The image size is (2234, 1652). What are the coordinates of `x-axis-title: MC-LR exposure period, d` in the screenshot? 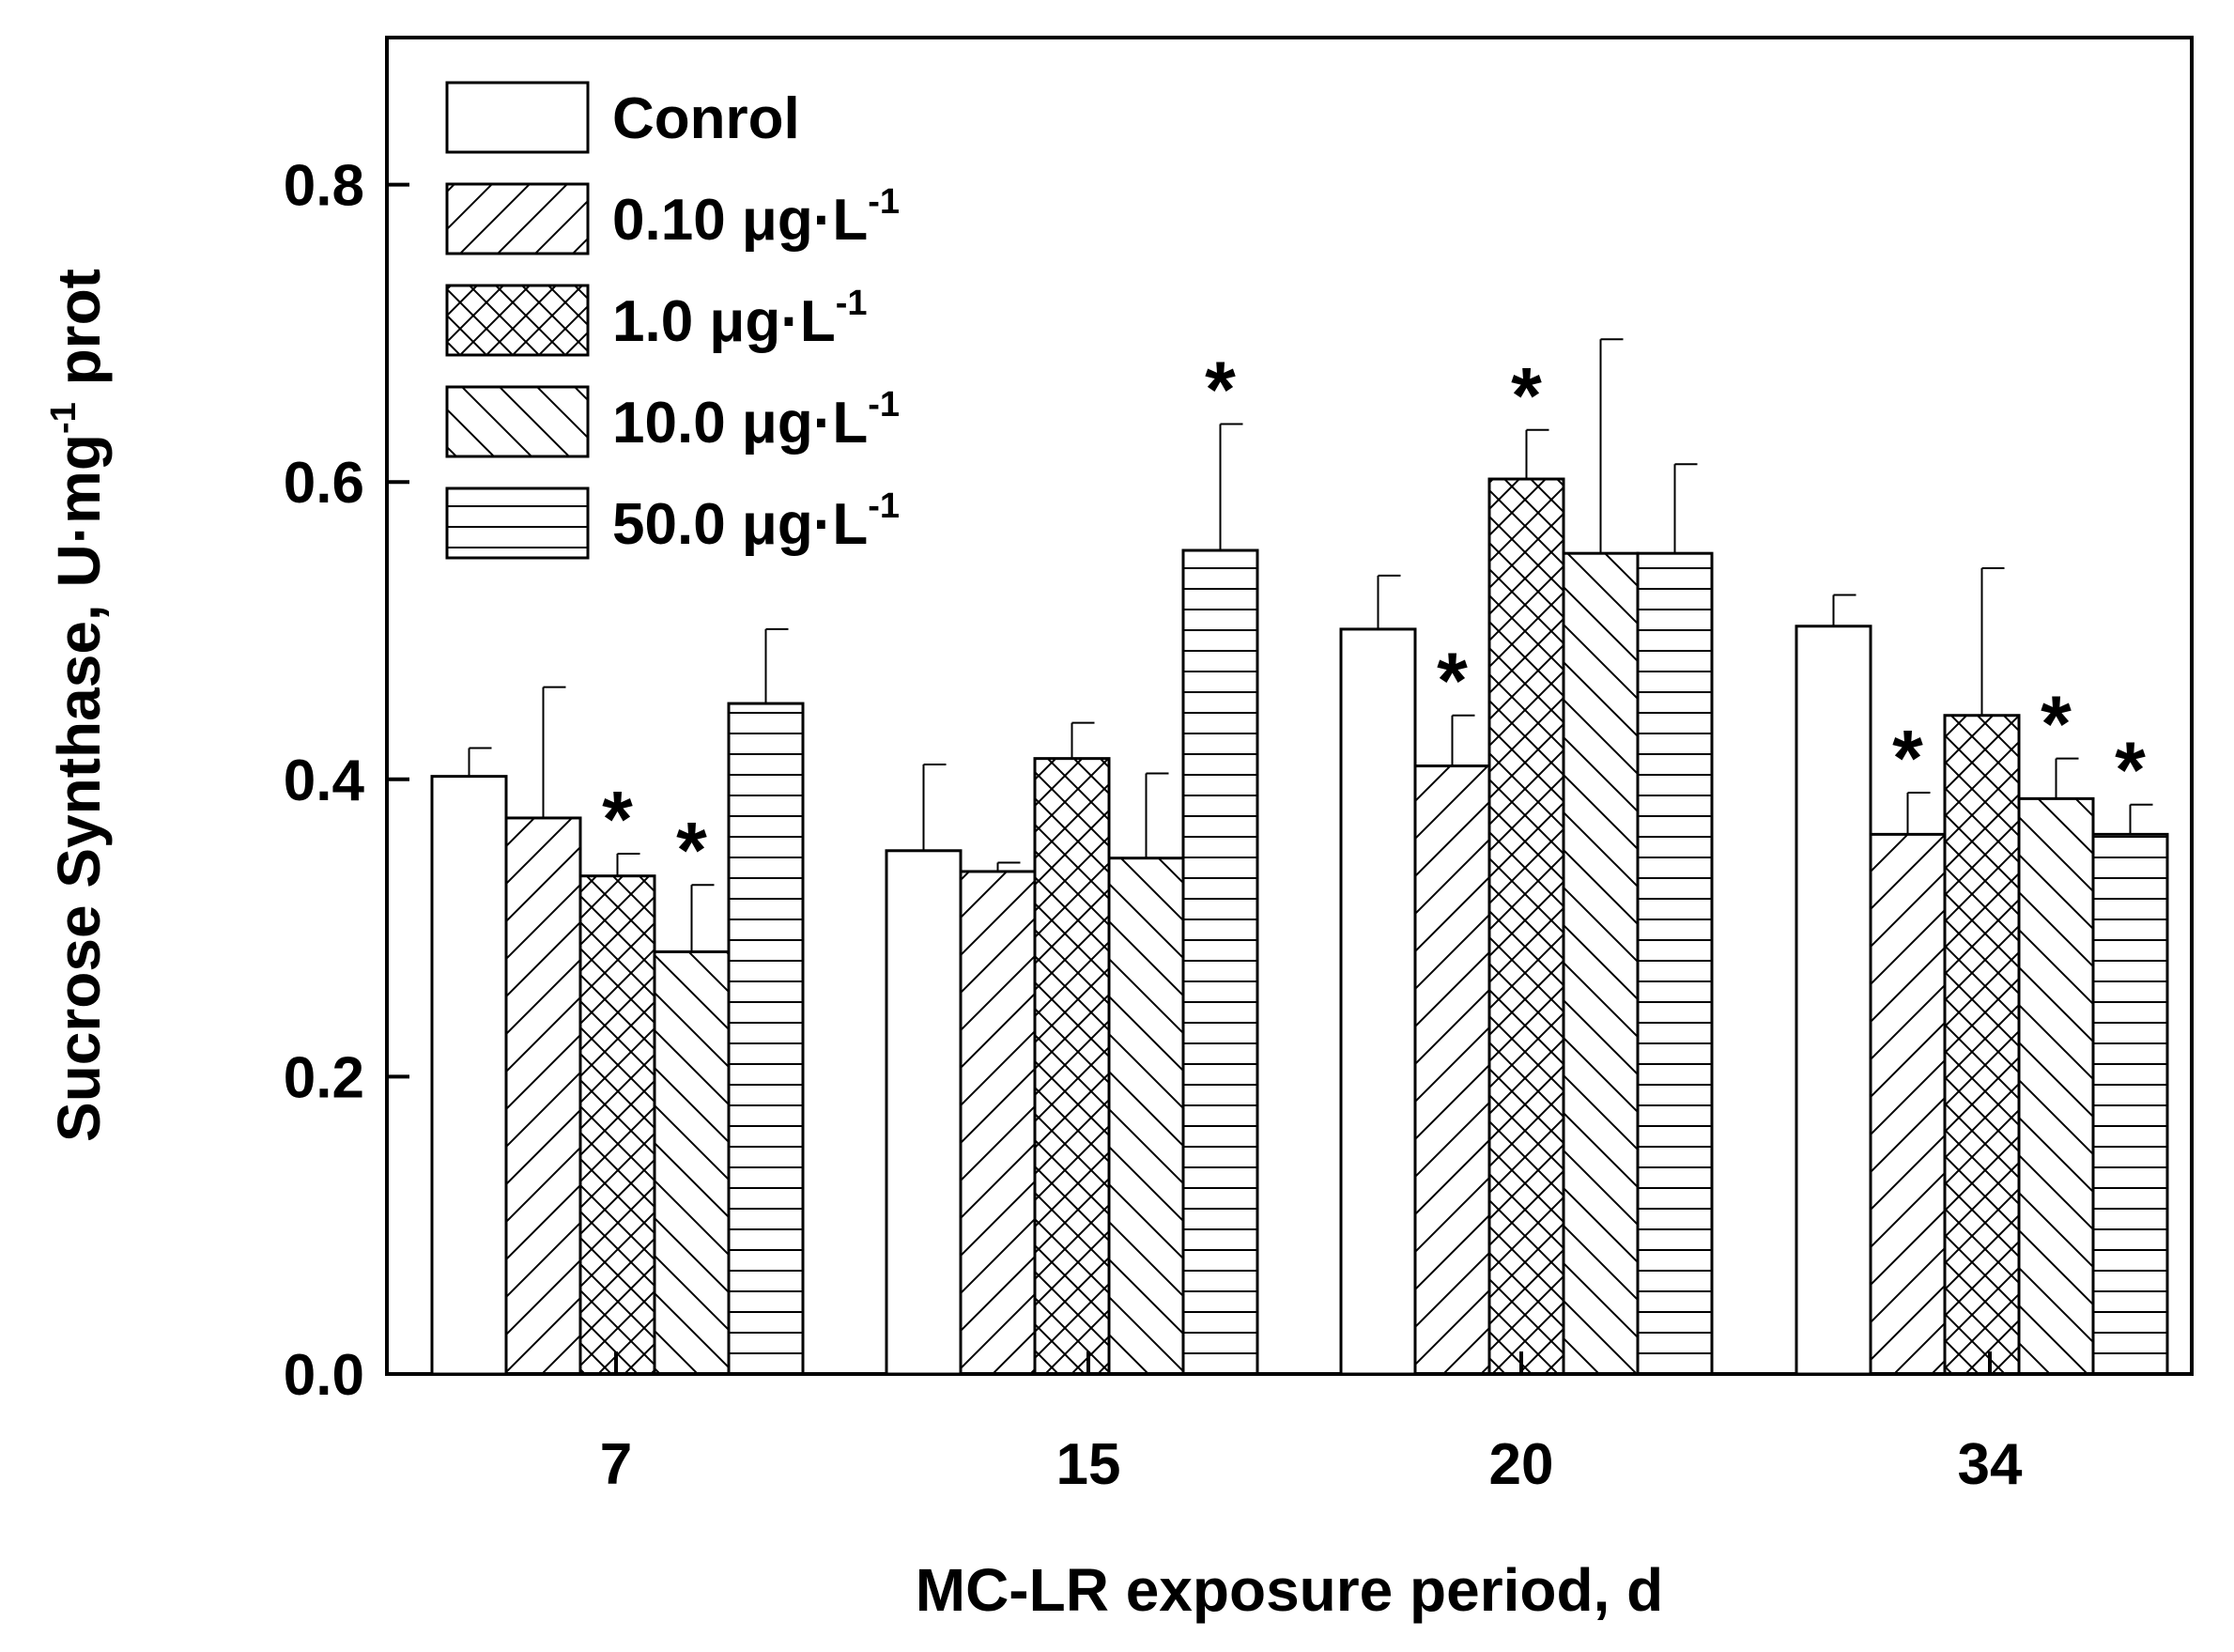 It's located at (1290, 1590).